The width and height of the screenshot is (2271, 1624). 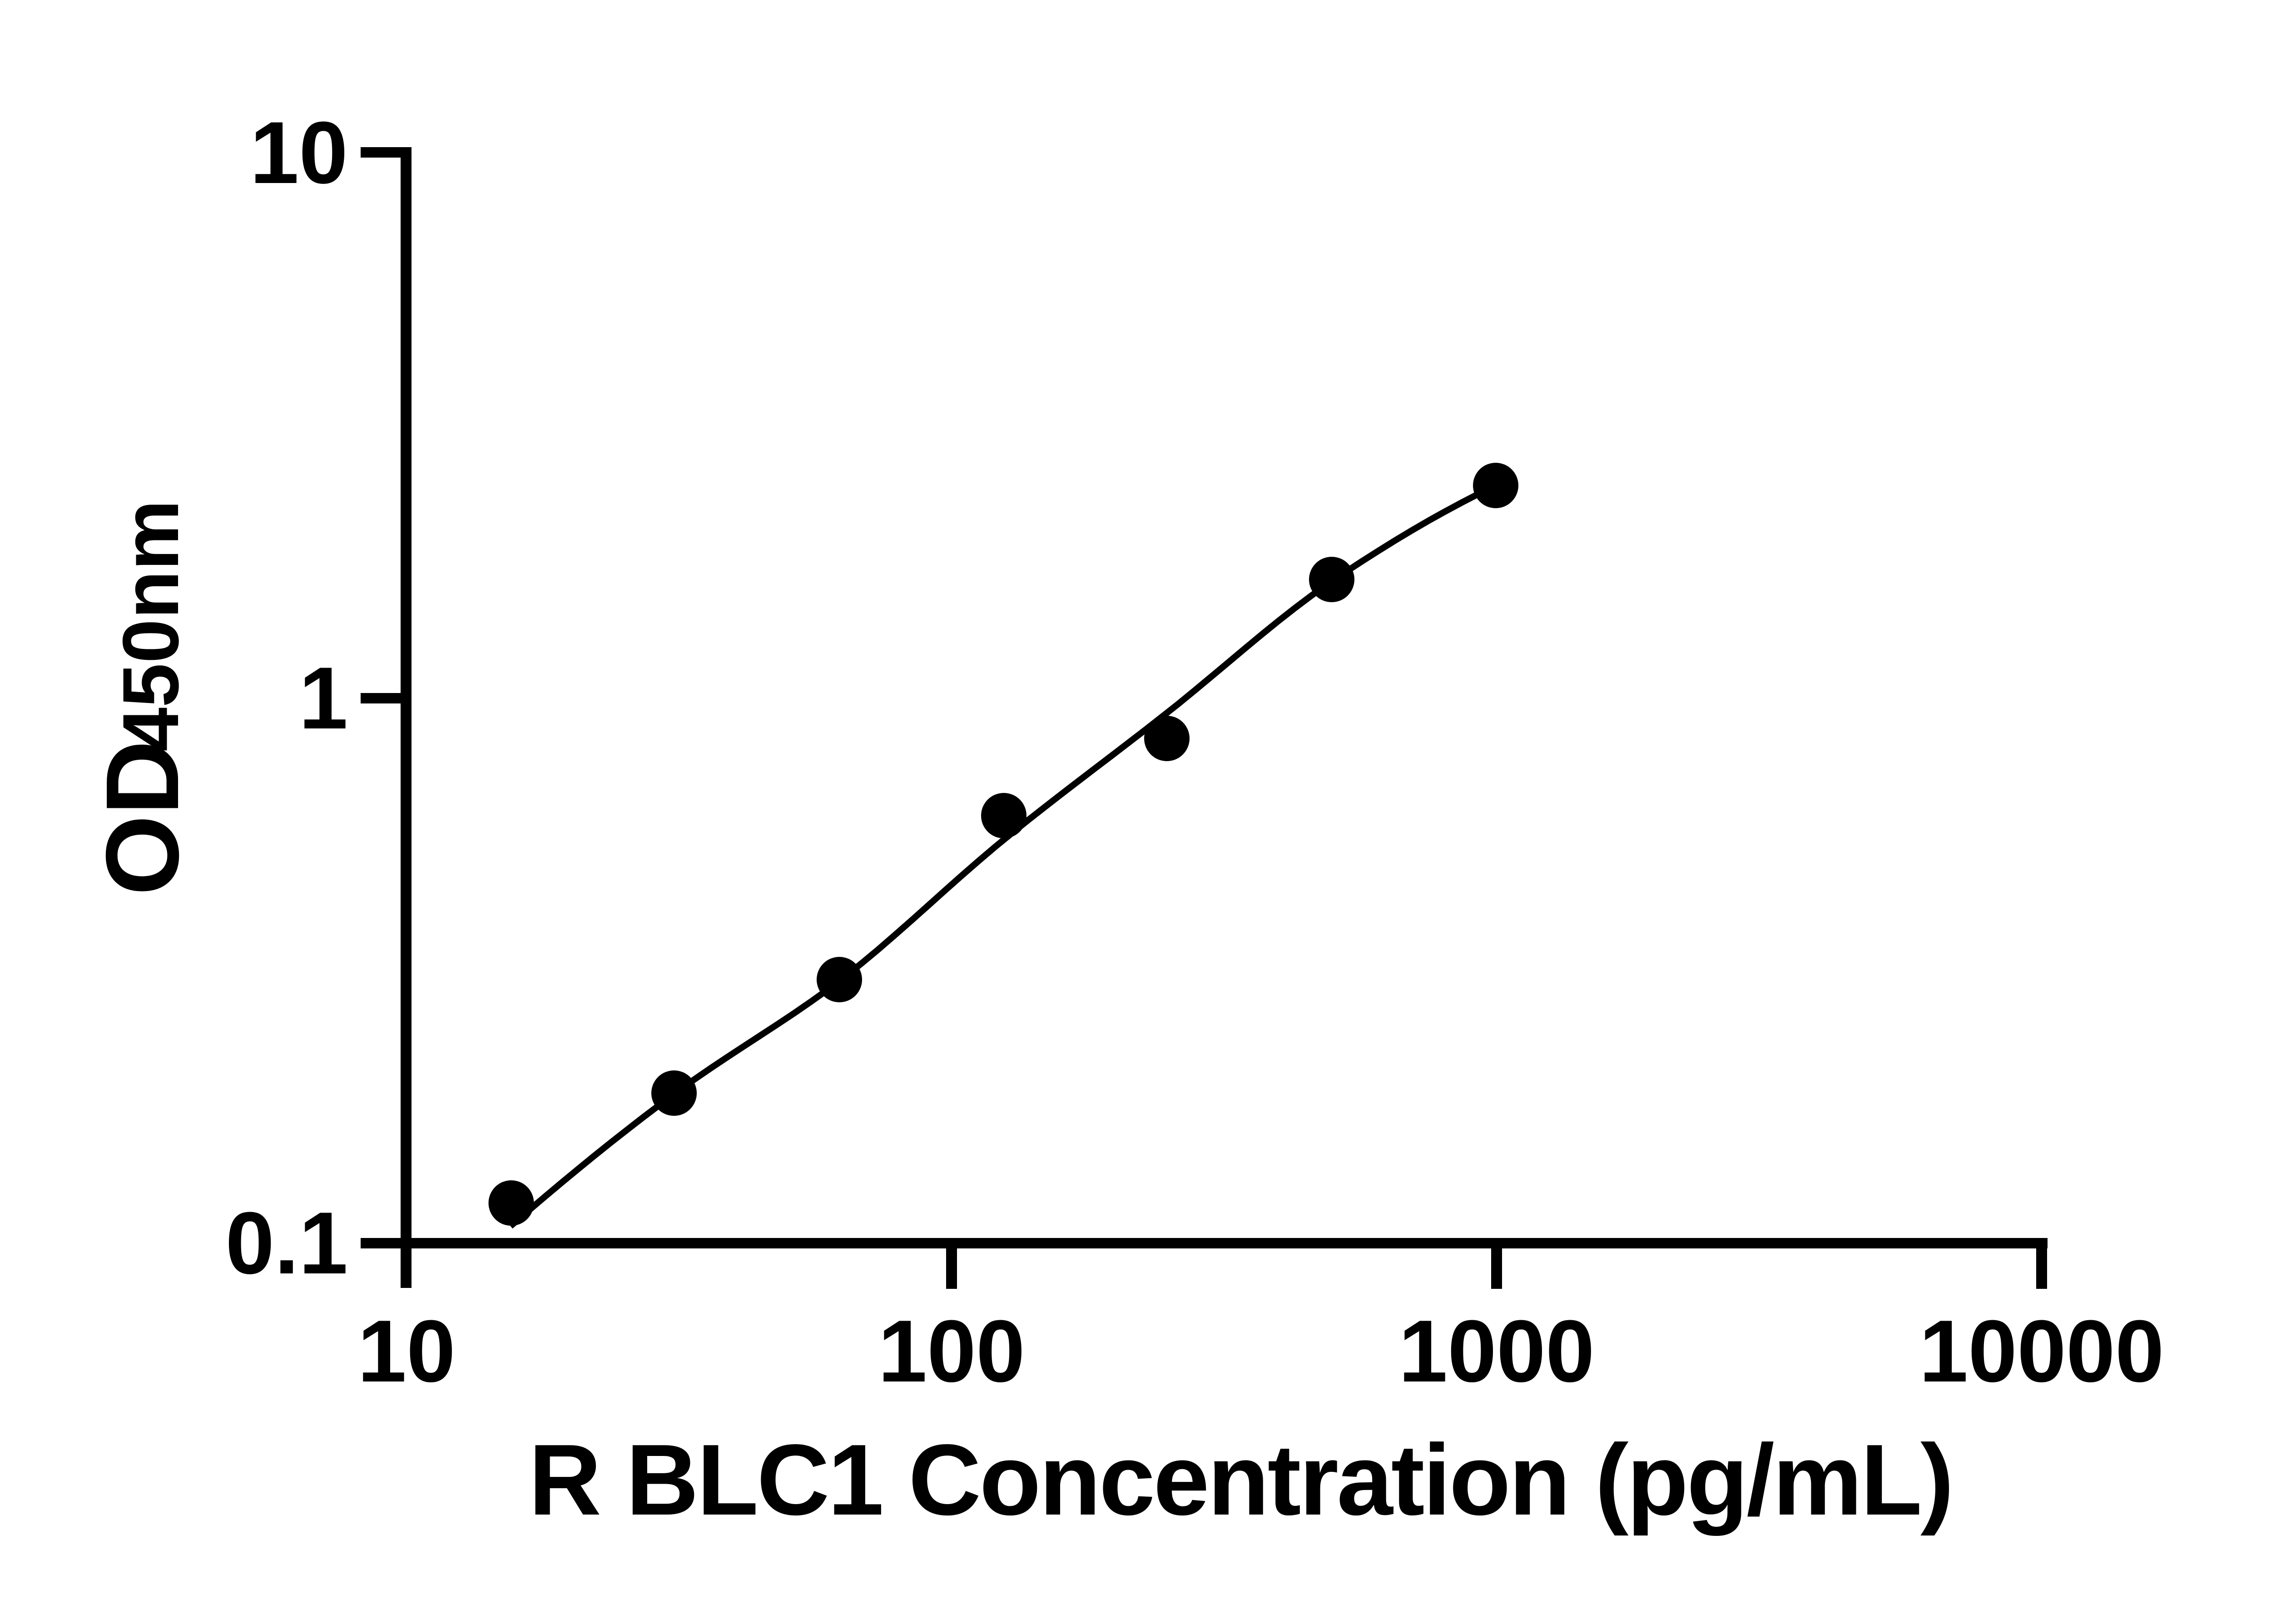 I want to click on svg-text: R BLC1 Concentration (pg/mL), so click(x=1240, y=1480).